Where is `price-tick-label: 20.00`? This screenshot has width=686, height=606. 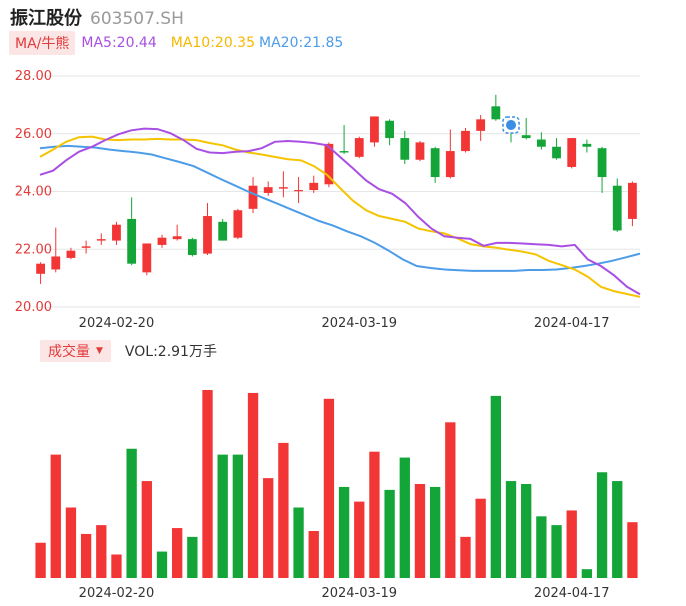
price-tick-label: 20.00 is located at coordinates (33, 307).